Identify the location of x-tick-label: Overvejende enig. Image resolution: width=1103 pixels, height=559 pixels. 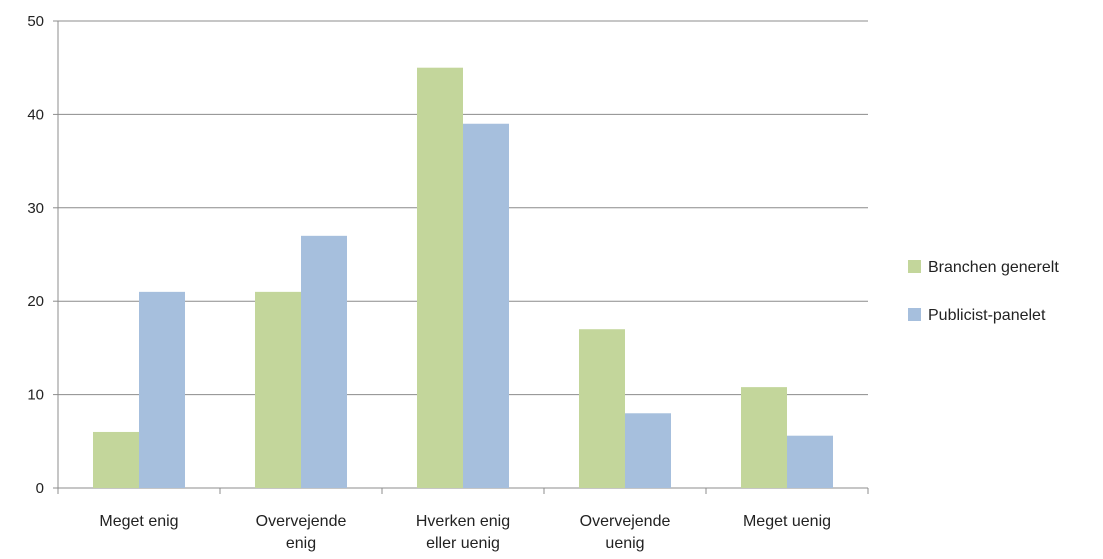
(301, 532).